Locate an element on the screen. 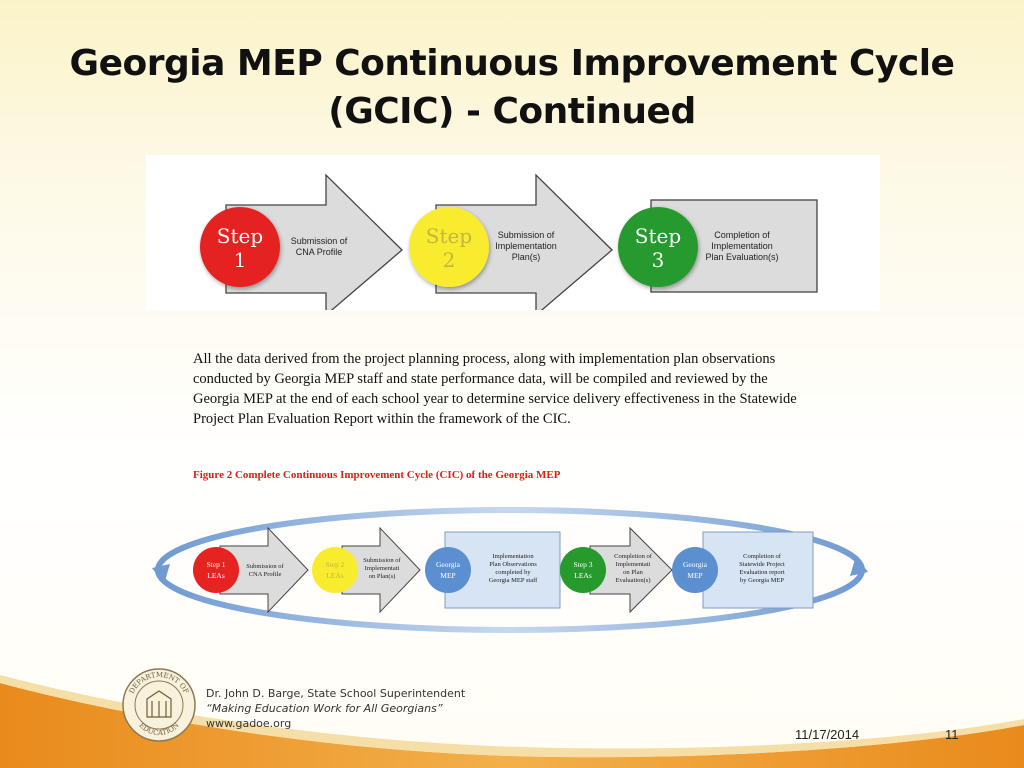  step-2-desc-line-1: Submission of is located at coordinates (526, 235).